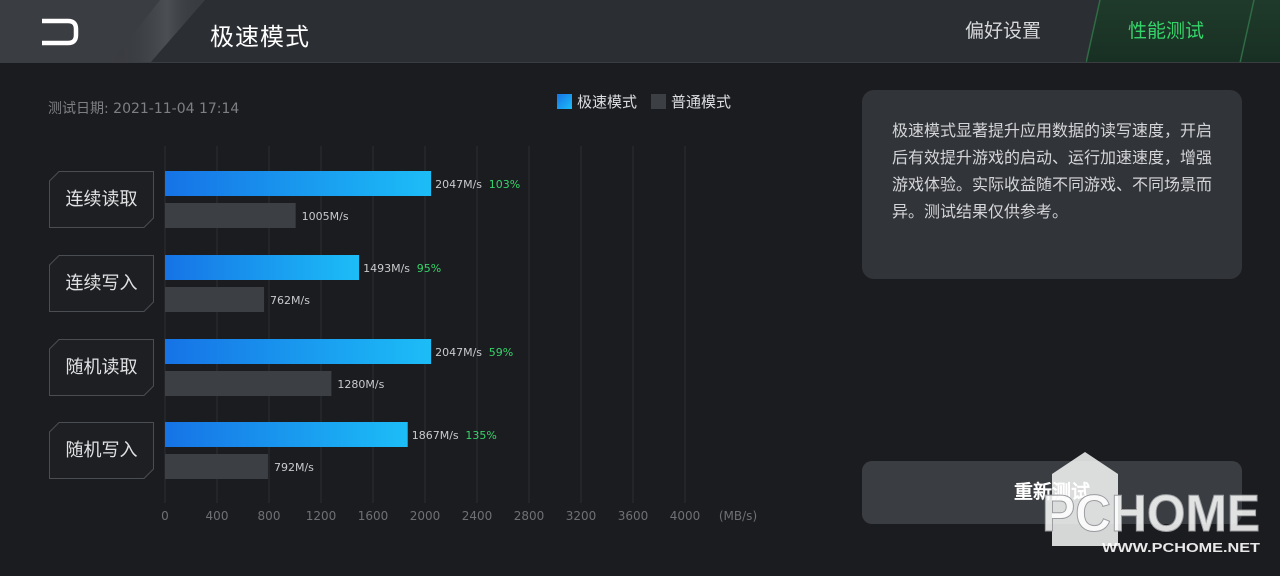  What do you see at coordinates (260, 37) in the screenshot?
I see `page-title: 极速模式` at bounding box center [260, 37].